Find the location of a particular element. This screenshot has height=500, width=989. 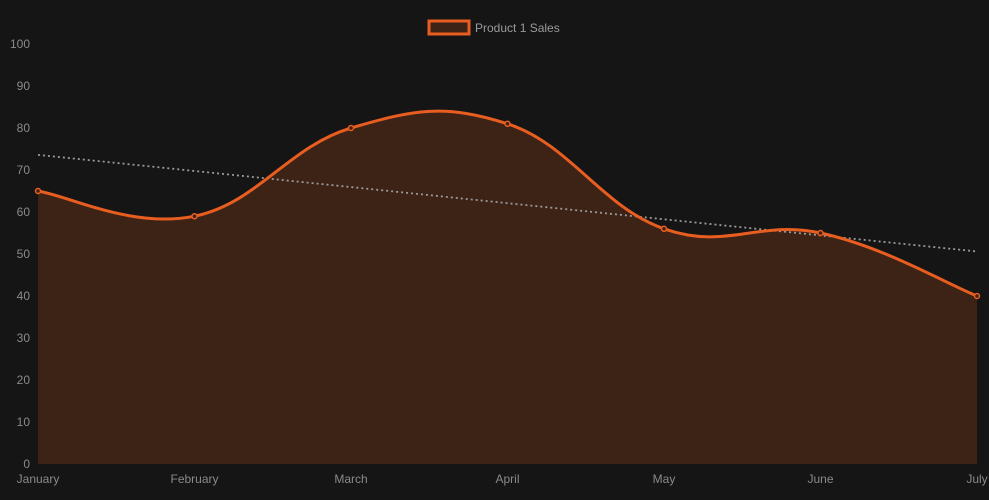

y-tick-label: 70 is located at coordinates (24, 170).